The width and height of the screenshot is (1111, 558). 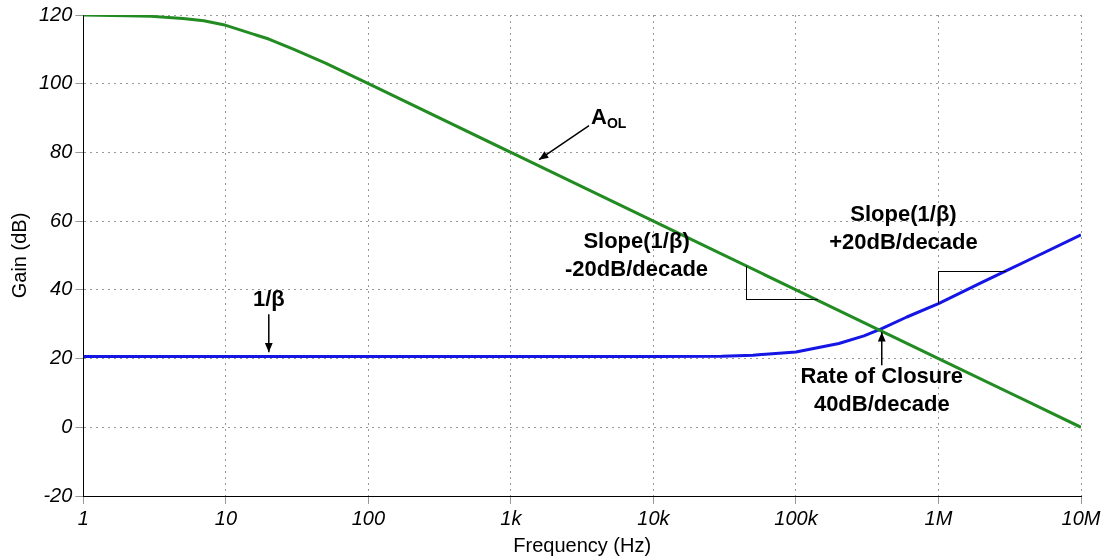 I want to click on y-tick-label: 80, so click(x=61, y=150).